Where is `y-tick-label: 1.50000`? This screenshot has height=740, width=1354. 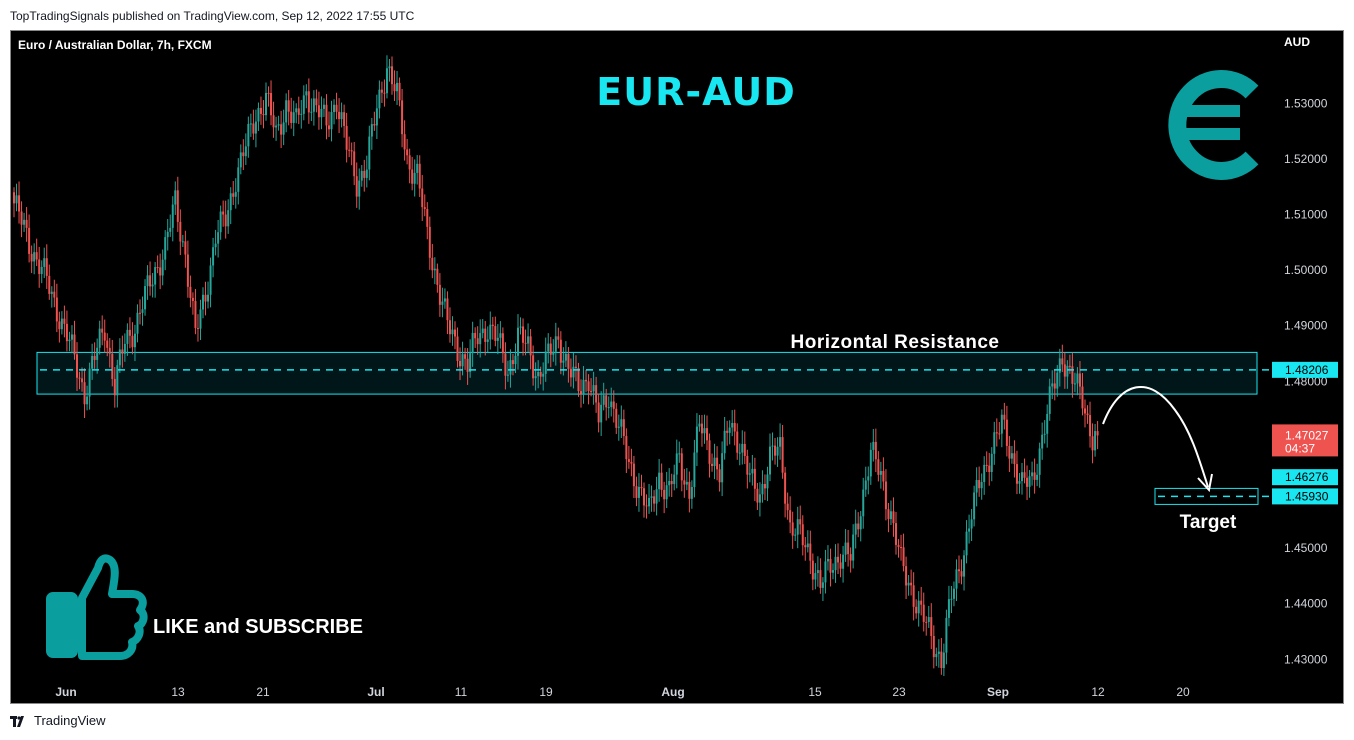 y-tick-label: 1.50000 is located at coordinates (1306, 270).